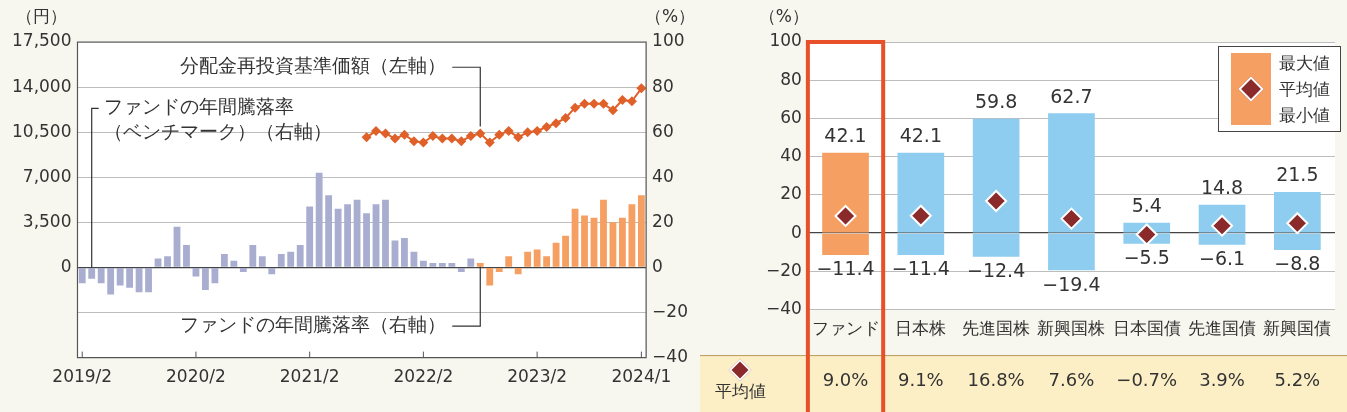 Image resolution: width=1347 pixels, height=412 pixels. What do you see at coordinates (641, 376) in the screenshot?
I see `x-tick-label: 2024/1` at bounding box center [641, 376].